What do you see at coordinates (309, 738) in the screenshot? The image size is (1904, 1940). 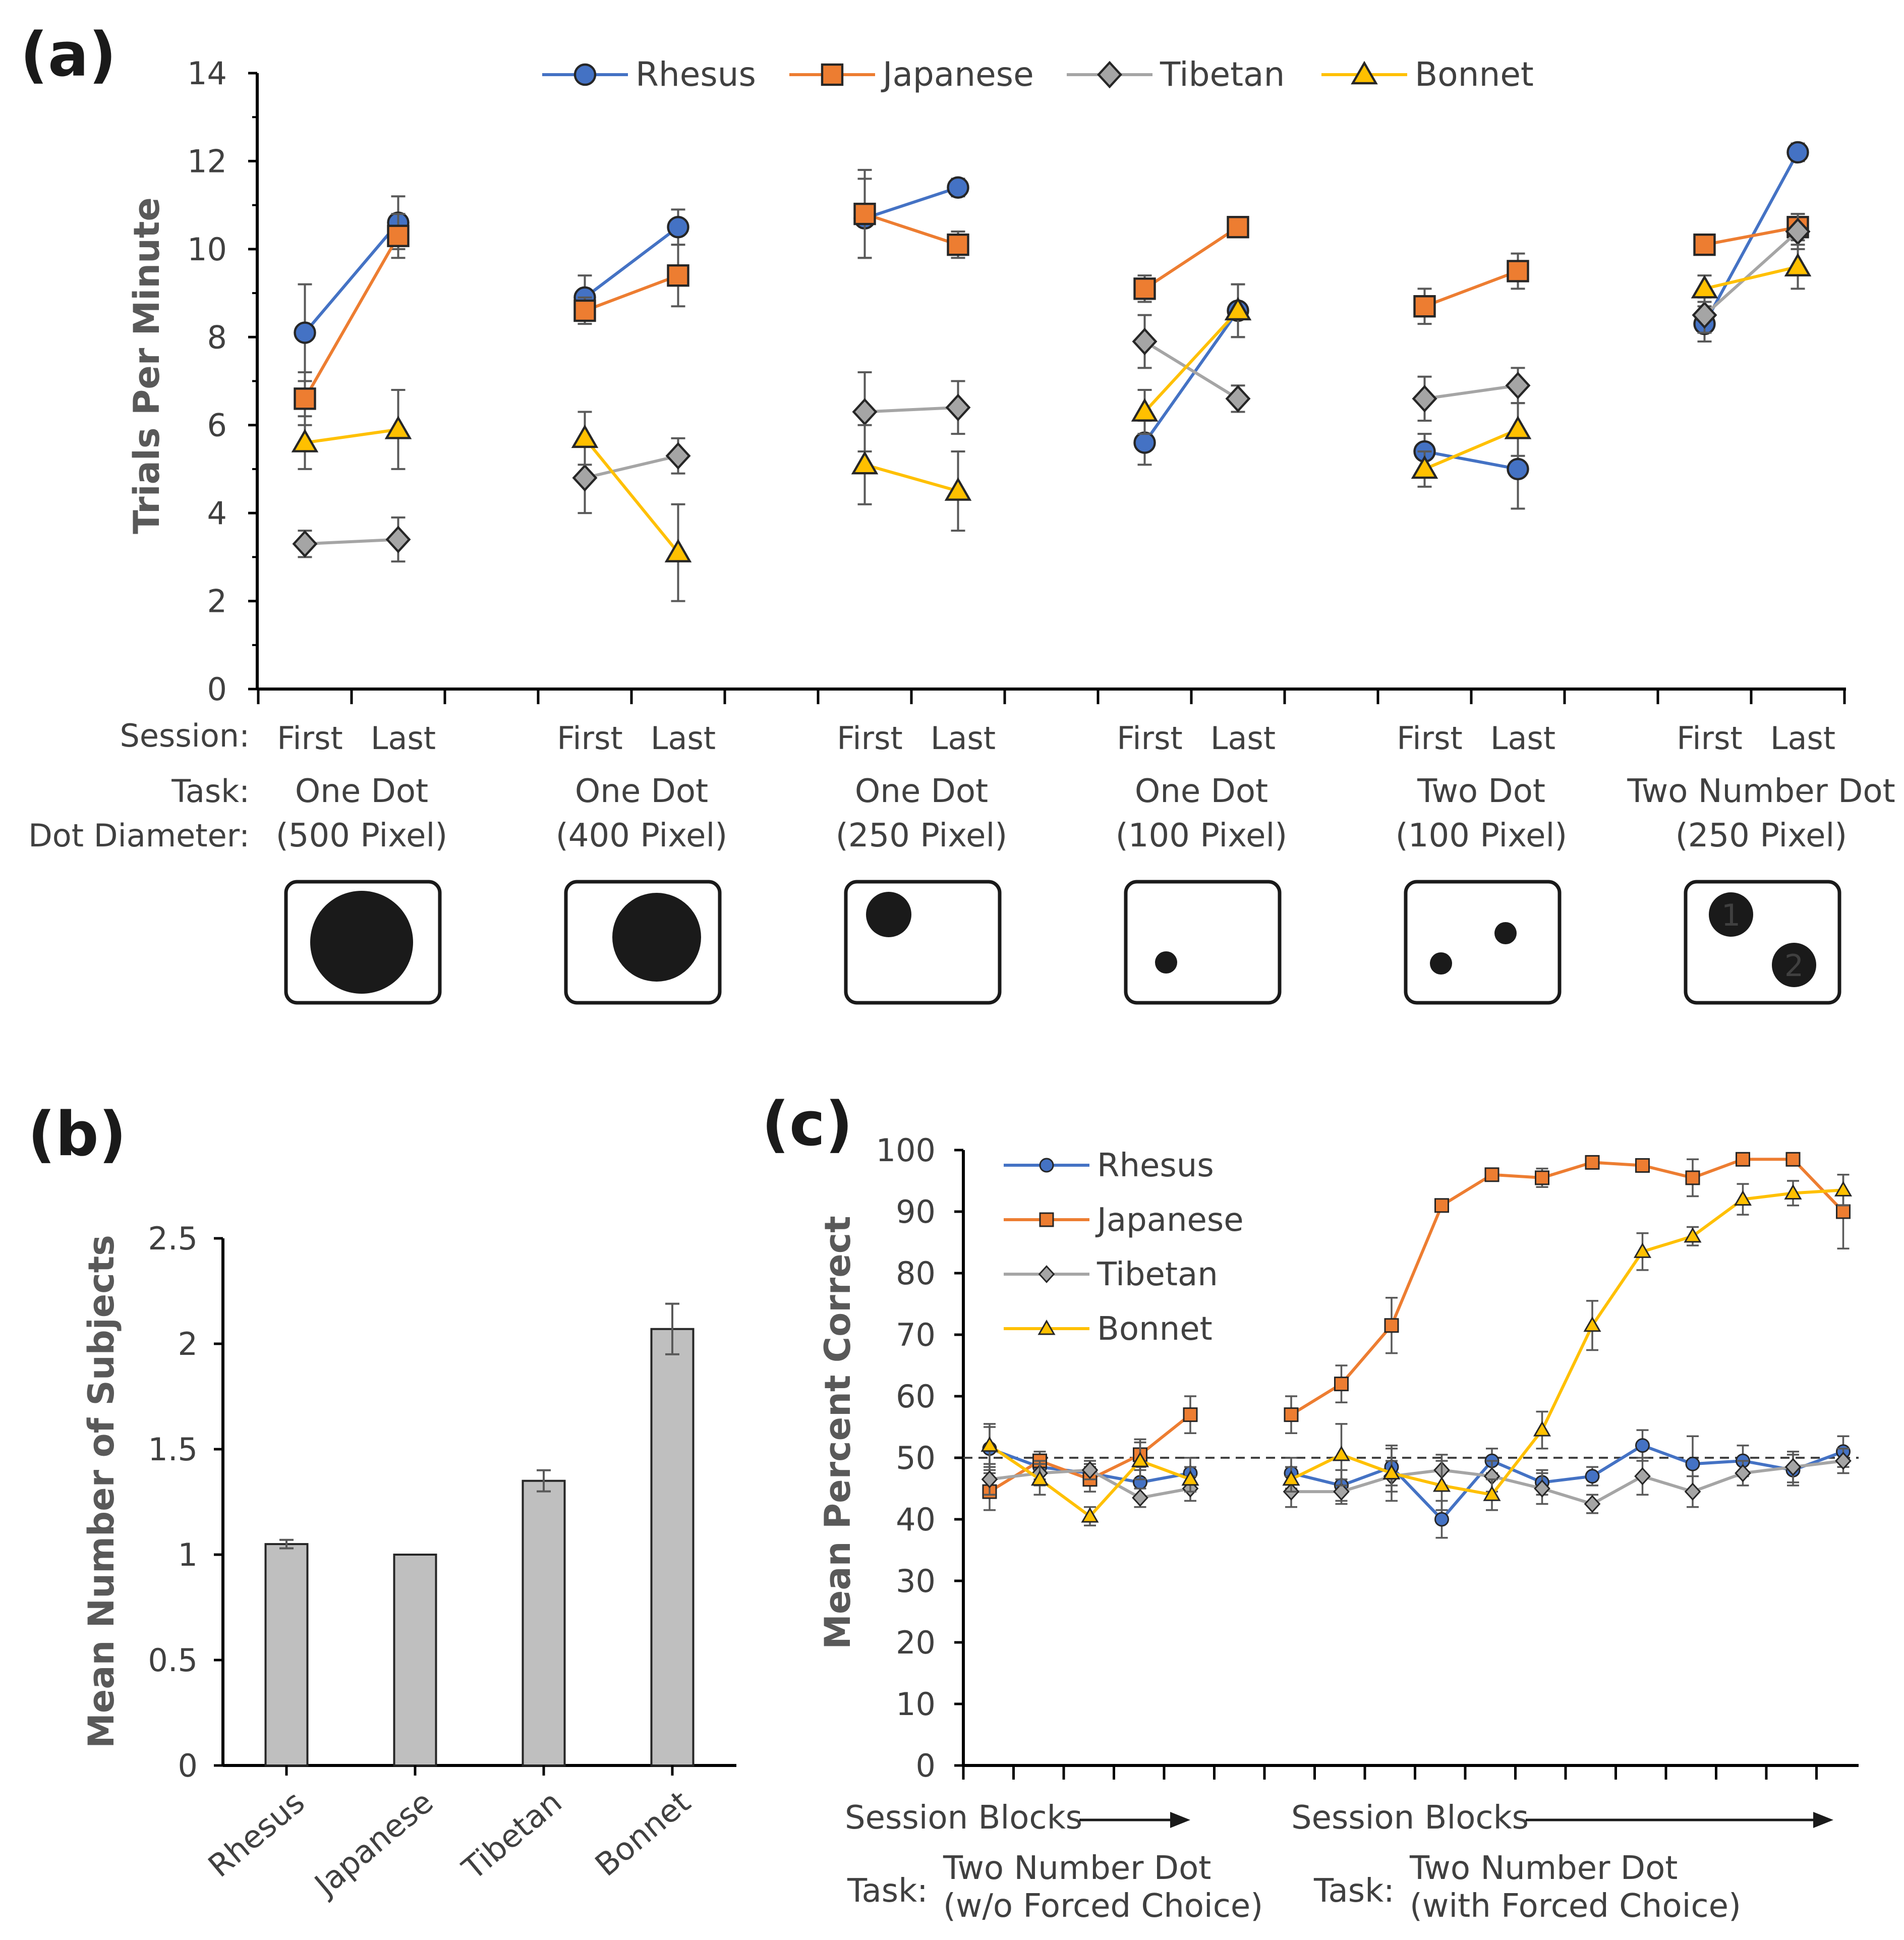 I see `session-first-label: First` at bounding box center [309, 738].